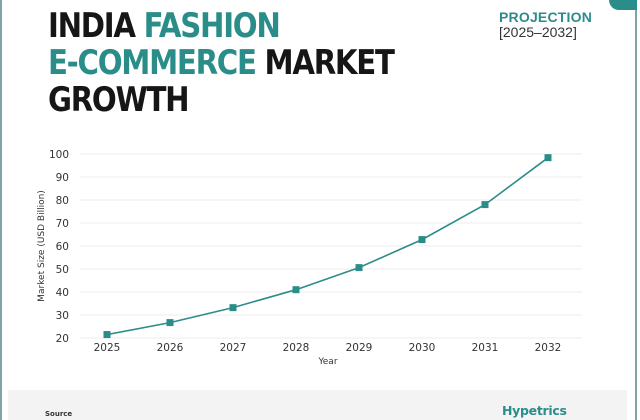  I want to click on x-tick-label: 2026, so click(170, 348).